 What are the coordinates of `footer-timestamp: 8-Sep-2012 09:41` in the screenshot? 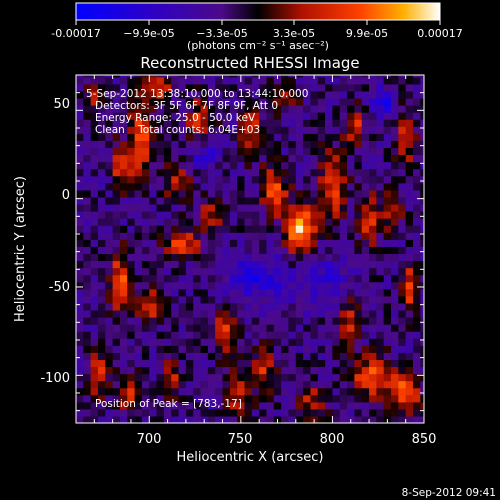 It's located at (449, 493).